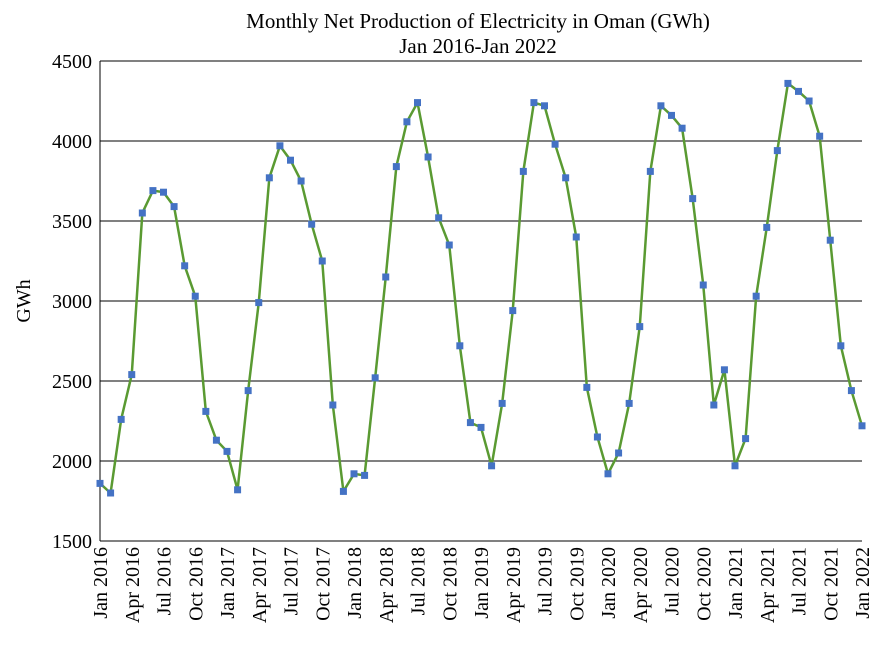 This screenshot has width=880, height=646. What do you see at coordinates (609, 583) in the screenshot?
I see `x-tick-label: Jan 2020` at bounding box center [609, 583].